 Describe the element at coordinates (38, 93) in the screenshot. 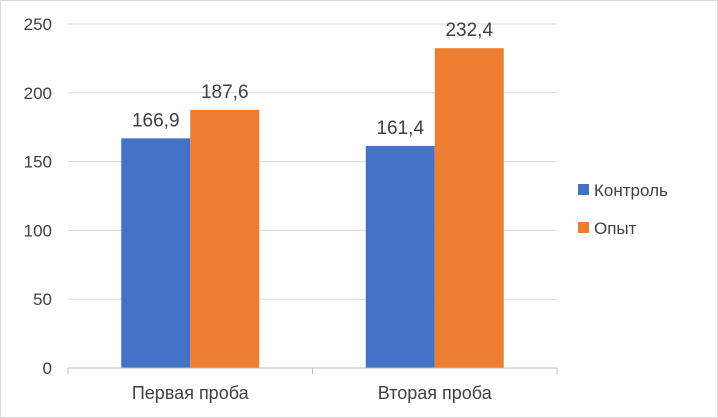

I see `y-tick-label: 200` at that location.